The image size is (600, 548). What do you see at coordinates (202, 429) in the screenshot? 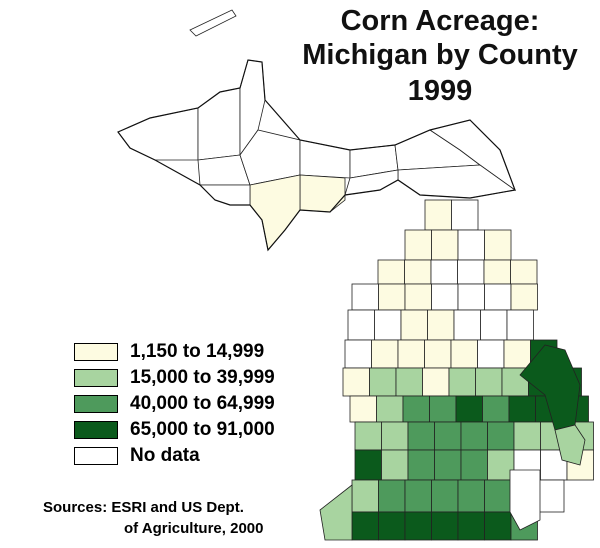
I see `legend-label: 65,000 to 91,000` at bounding box center [202, 429].